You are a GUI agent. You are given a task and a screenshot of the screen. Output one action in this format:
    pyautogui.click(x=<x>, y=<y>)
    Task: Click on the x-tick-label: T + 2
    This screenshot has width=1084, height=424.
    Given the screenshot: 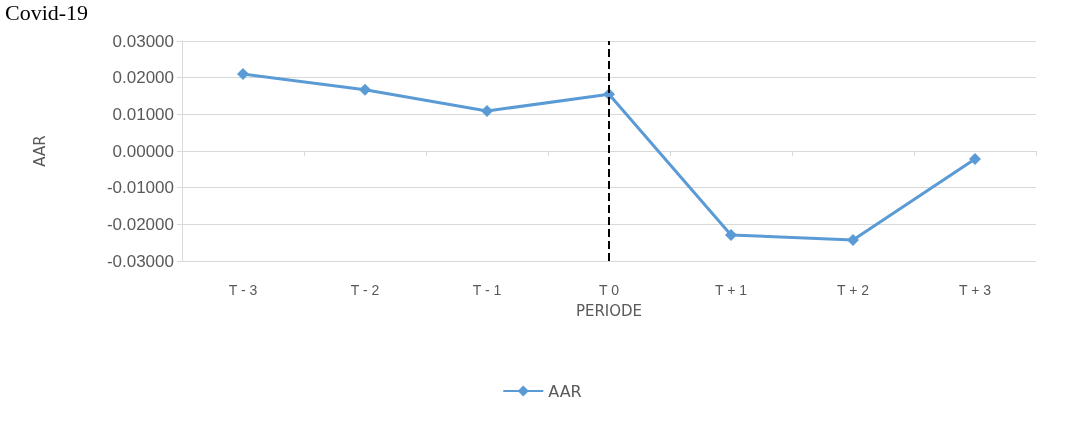 What is the action you would take?
    pyautogui.click(x=853, y=290)
    